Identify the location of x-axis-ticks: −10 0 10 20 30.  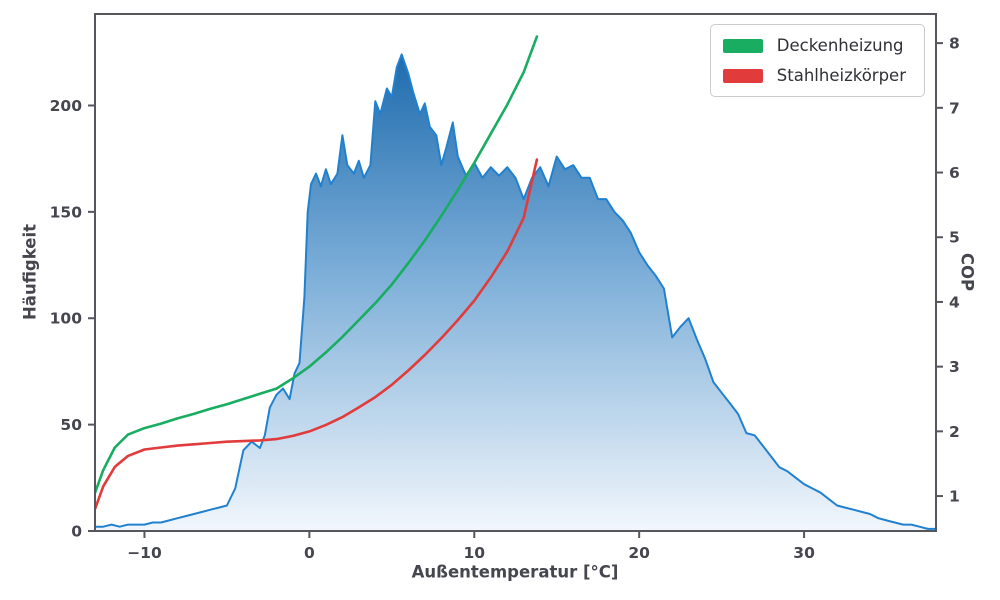
(471, 546).